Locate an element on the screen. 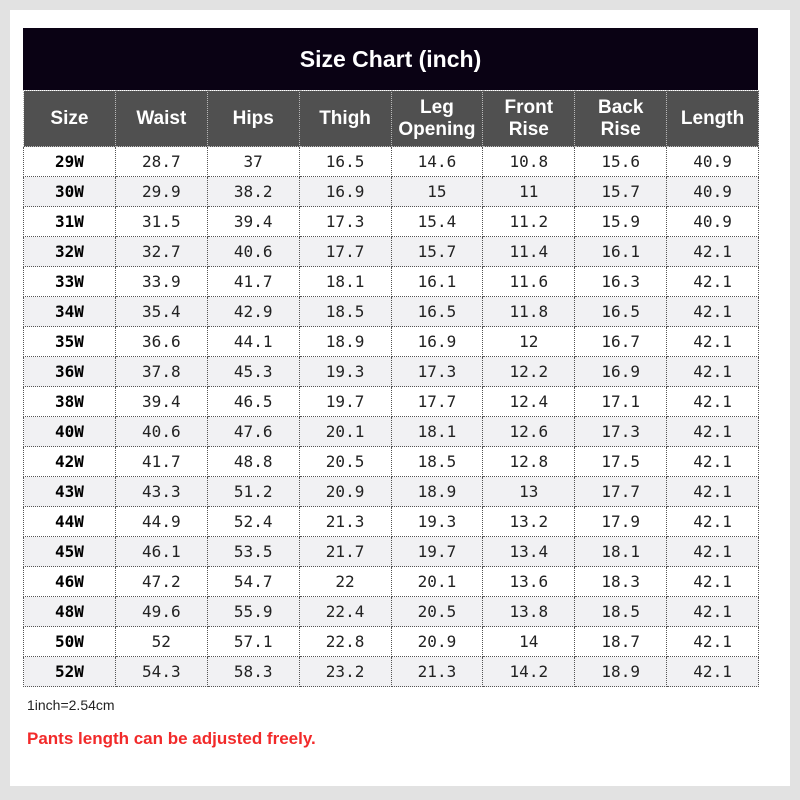  table-row: 31W 31.5 39.4 17.3 15.4 11.2 15.9 40.9 is located at coordinates (391, 221).